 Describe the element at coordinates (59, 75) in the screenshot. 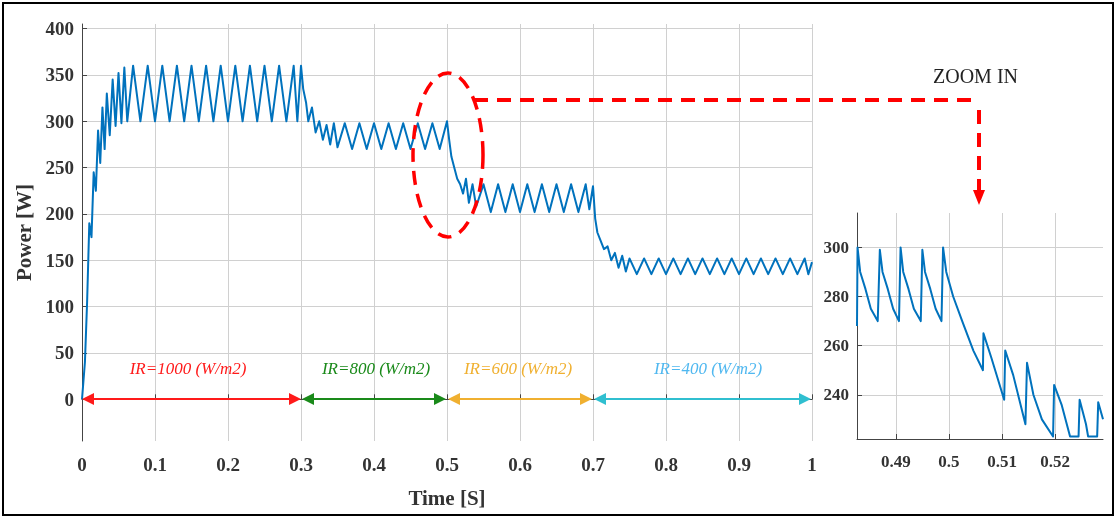

I see `y-tick-label: 350` at that location.